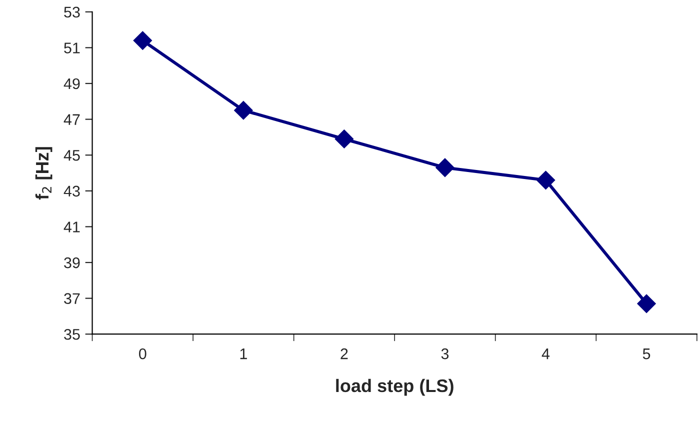 This screenshot has height=424, width=699. What do you see at coordinates (72, 155) in the screenshot?
I see `y-tick-label: 45` at bounding box center [72, 155].